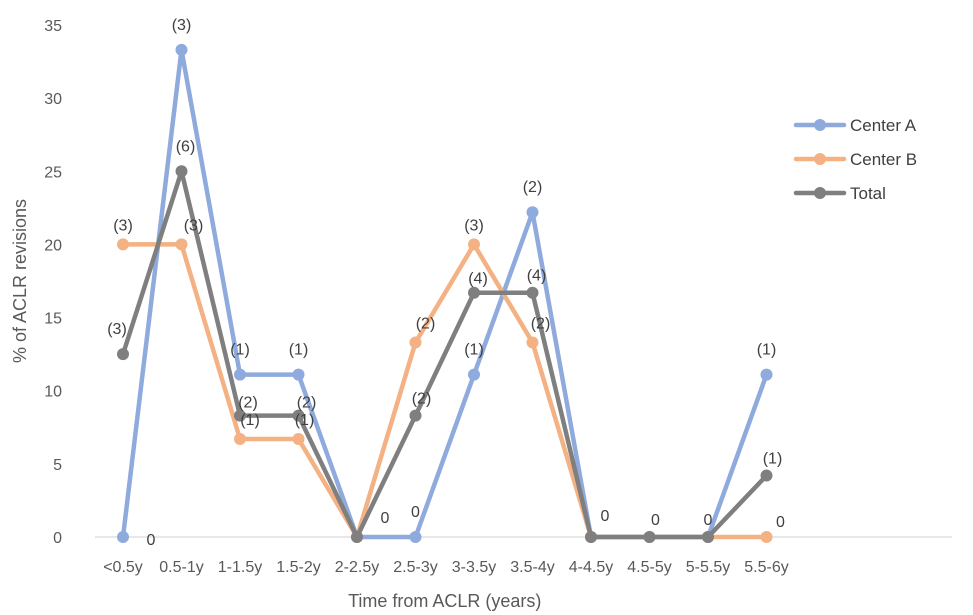  I want to click on y-tick-label: 25, so click(53, 172).